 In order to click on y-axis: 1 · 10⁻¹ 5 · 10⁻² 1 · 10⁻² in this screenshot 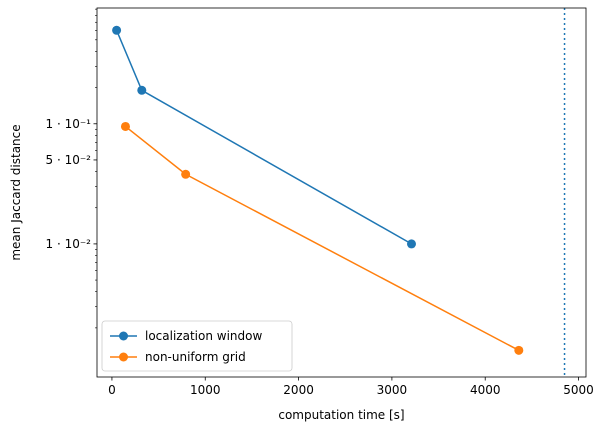, I will do `click(71, 168)`.